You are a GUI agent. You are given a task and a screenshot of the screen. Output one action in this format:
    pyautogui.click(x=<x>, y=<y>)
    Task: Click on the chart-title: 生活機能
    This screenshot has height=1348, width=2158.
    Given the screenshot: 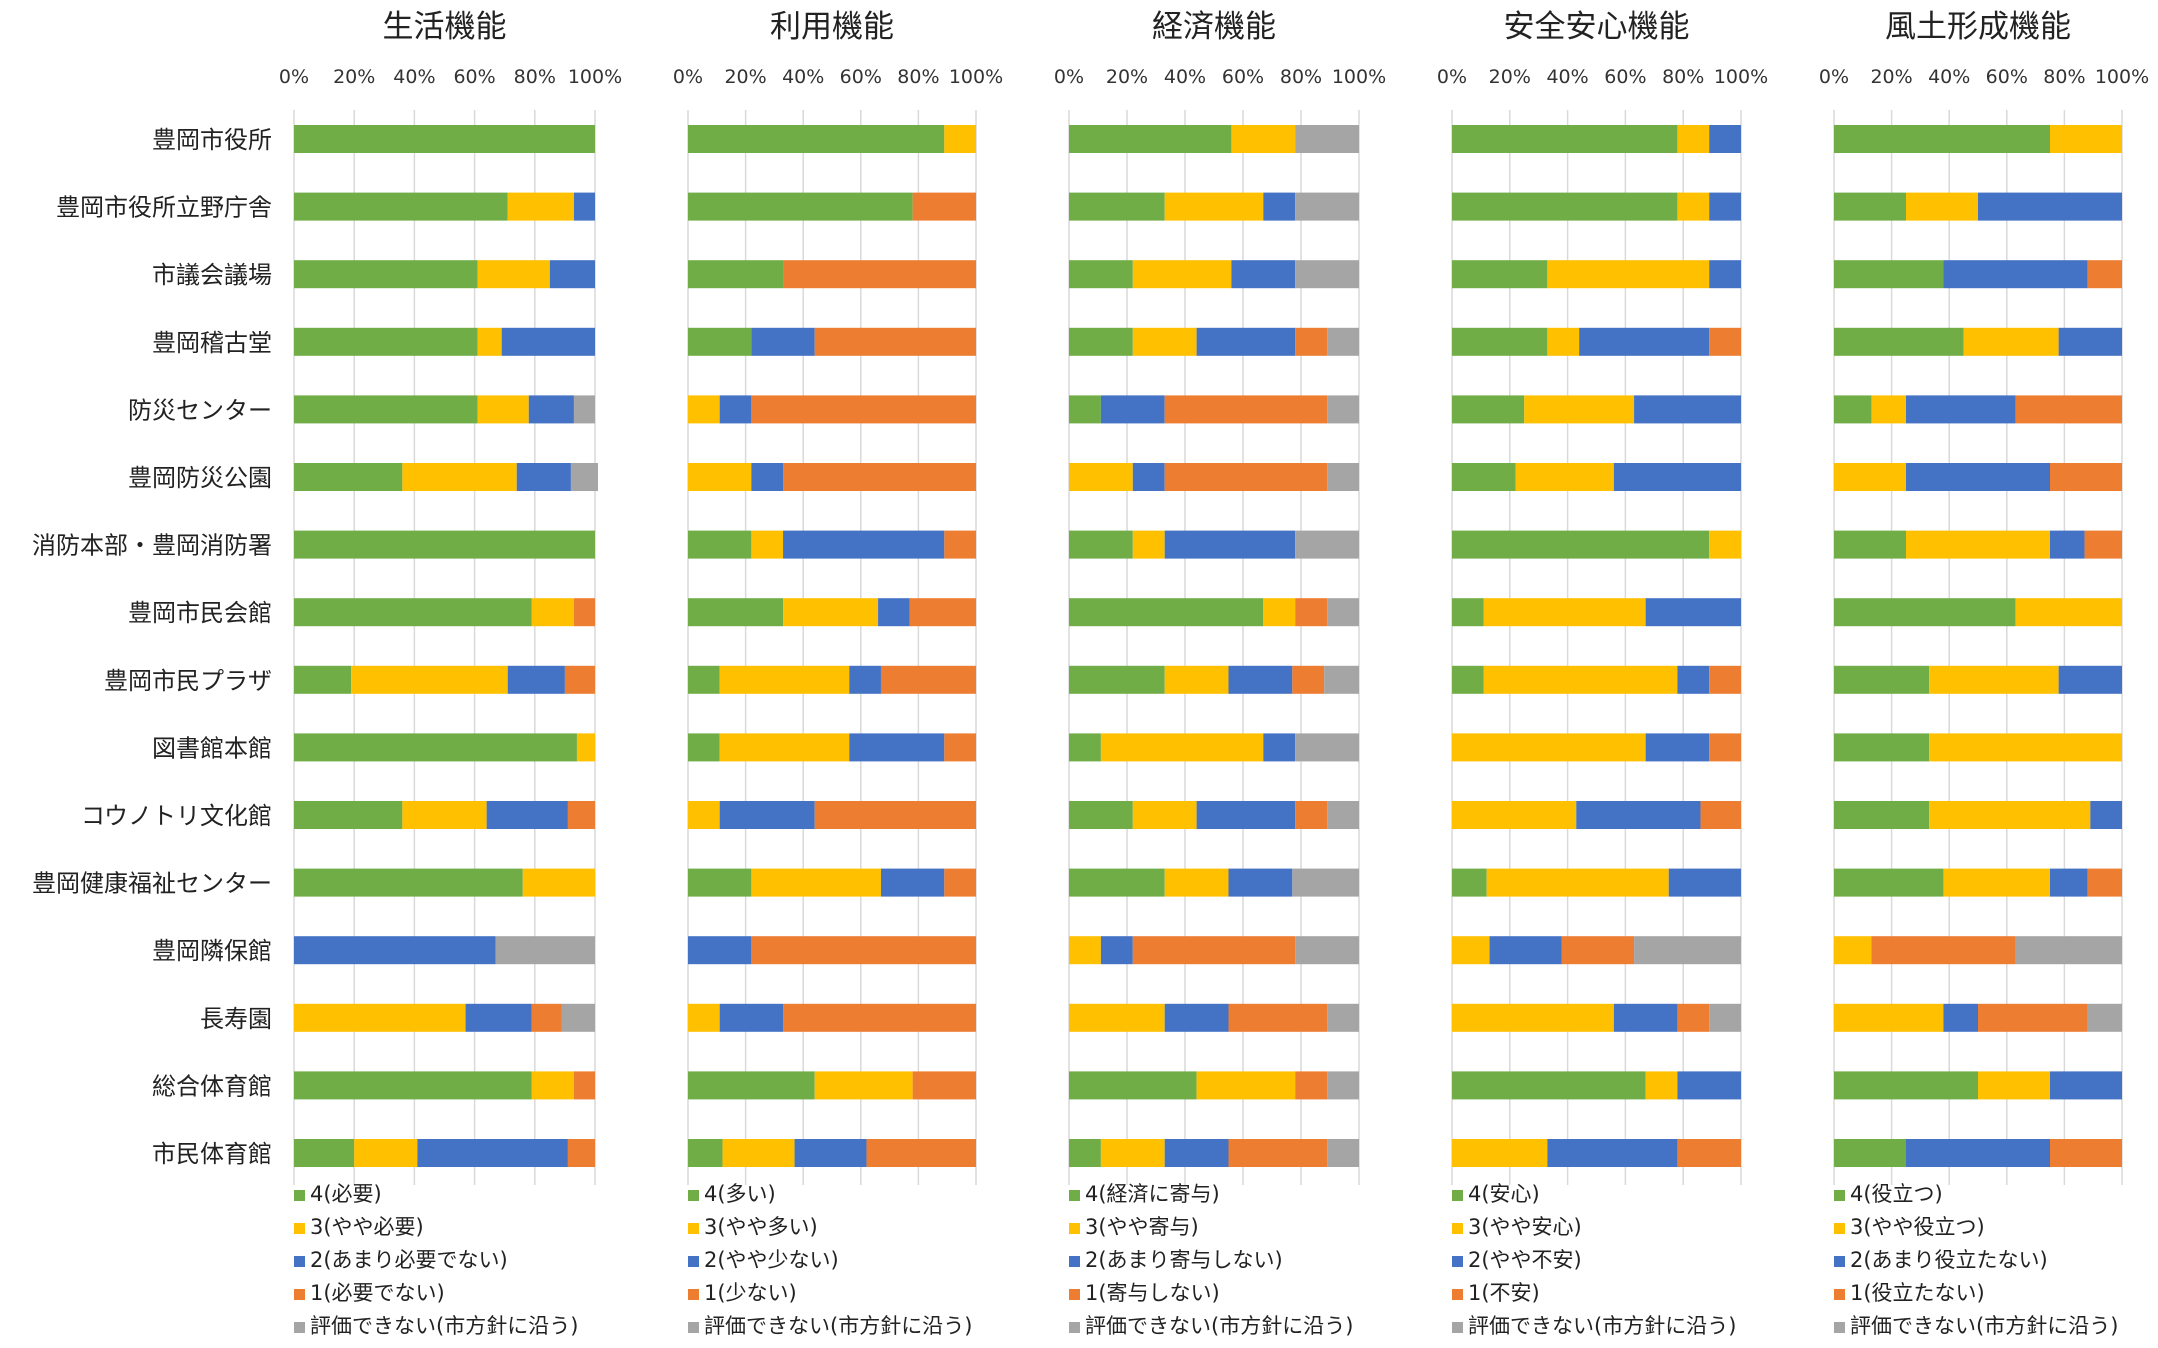 What is the action you would take?
    pyautogui.click(x=445, y=27)
    